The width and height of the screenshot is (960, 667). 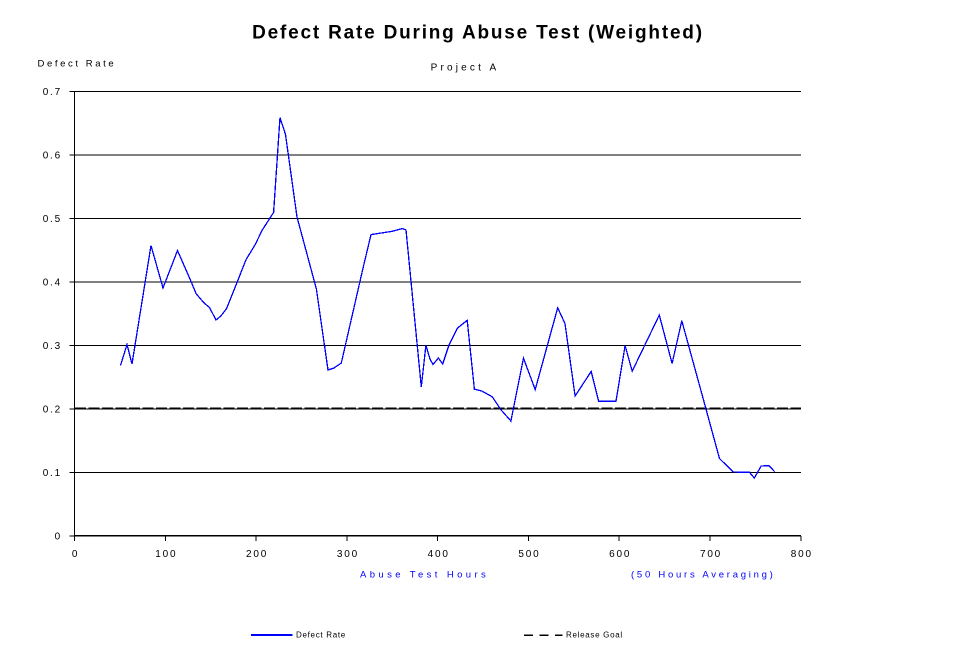 I want to click on svg-text: 200, so click(x=257, y=554).